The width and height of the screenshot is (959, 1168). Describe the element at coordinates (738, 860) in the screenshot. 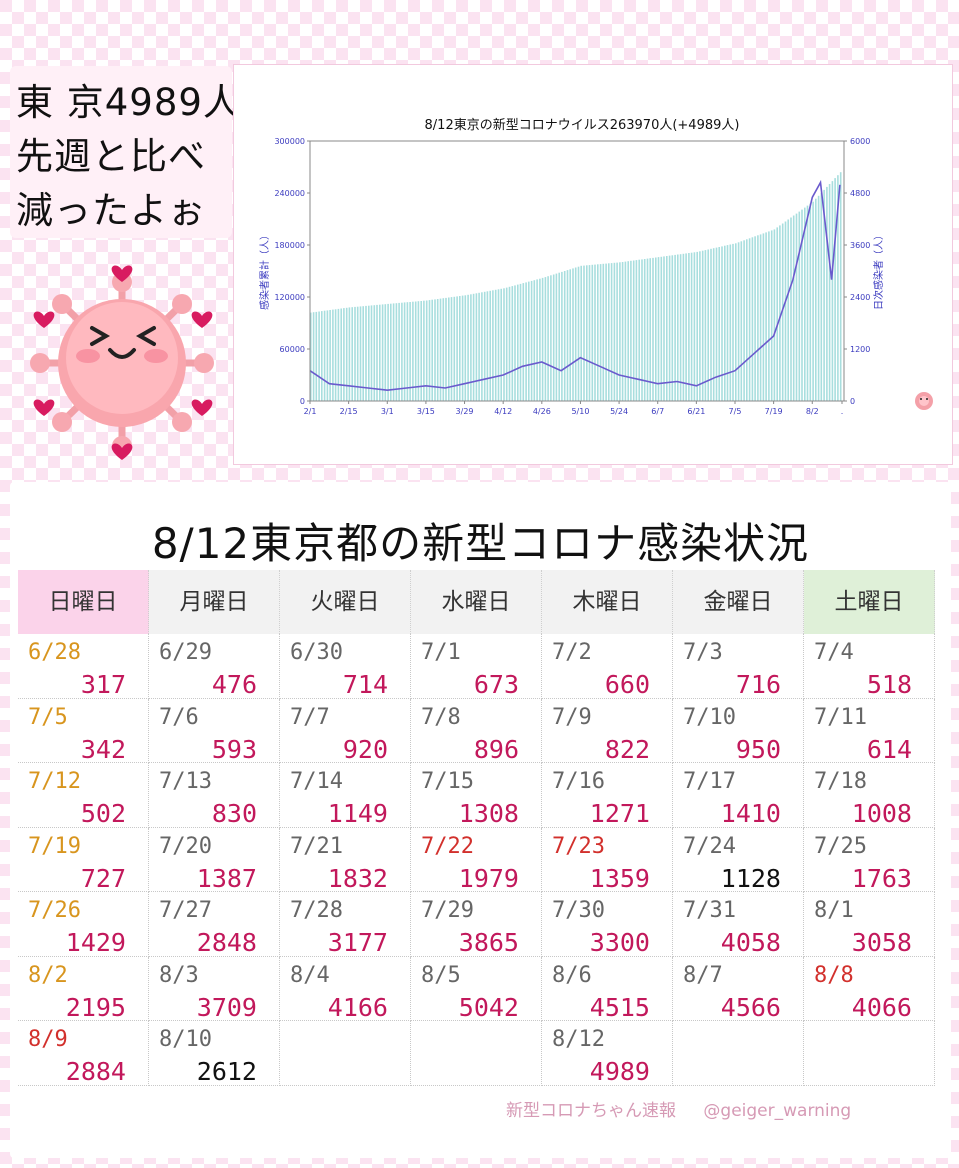

I see `calendar-cell: 7/24 1128` at that location.